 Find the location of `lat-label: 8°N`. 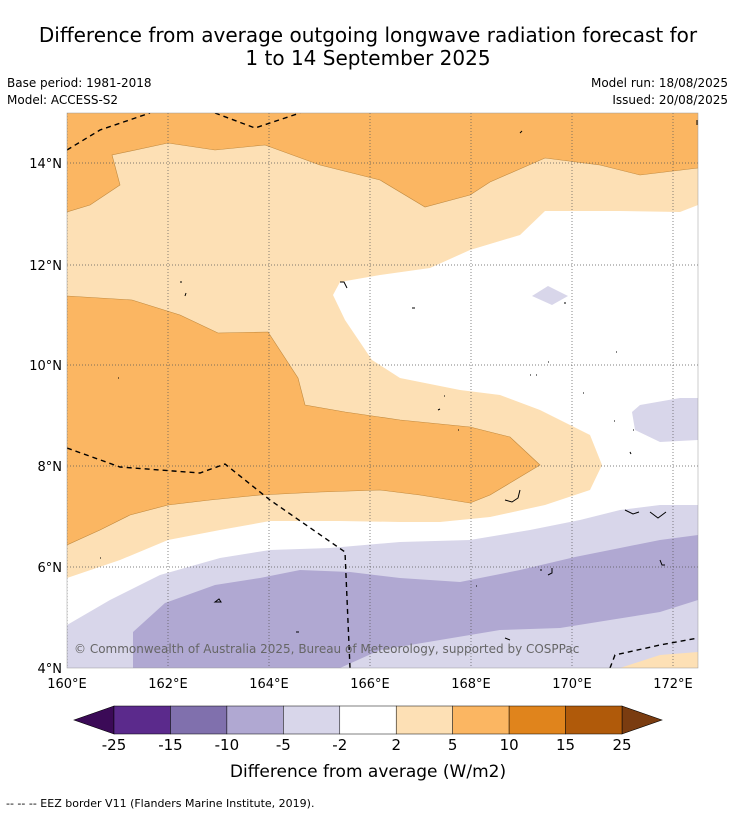

lat-label: 8°N is located at coordinates (50, 467).